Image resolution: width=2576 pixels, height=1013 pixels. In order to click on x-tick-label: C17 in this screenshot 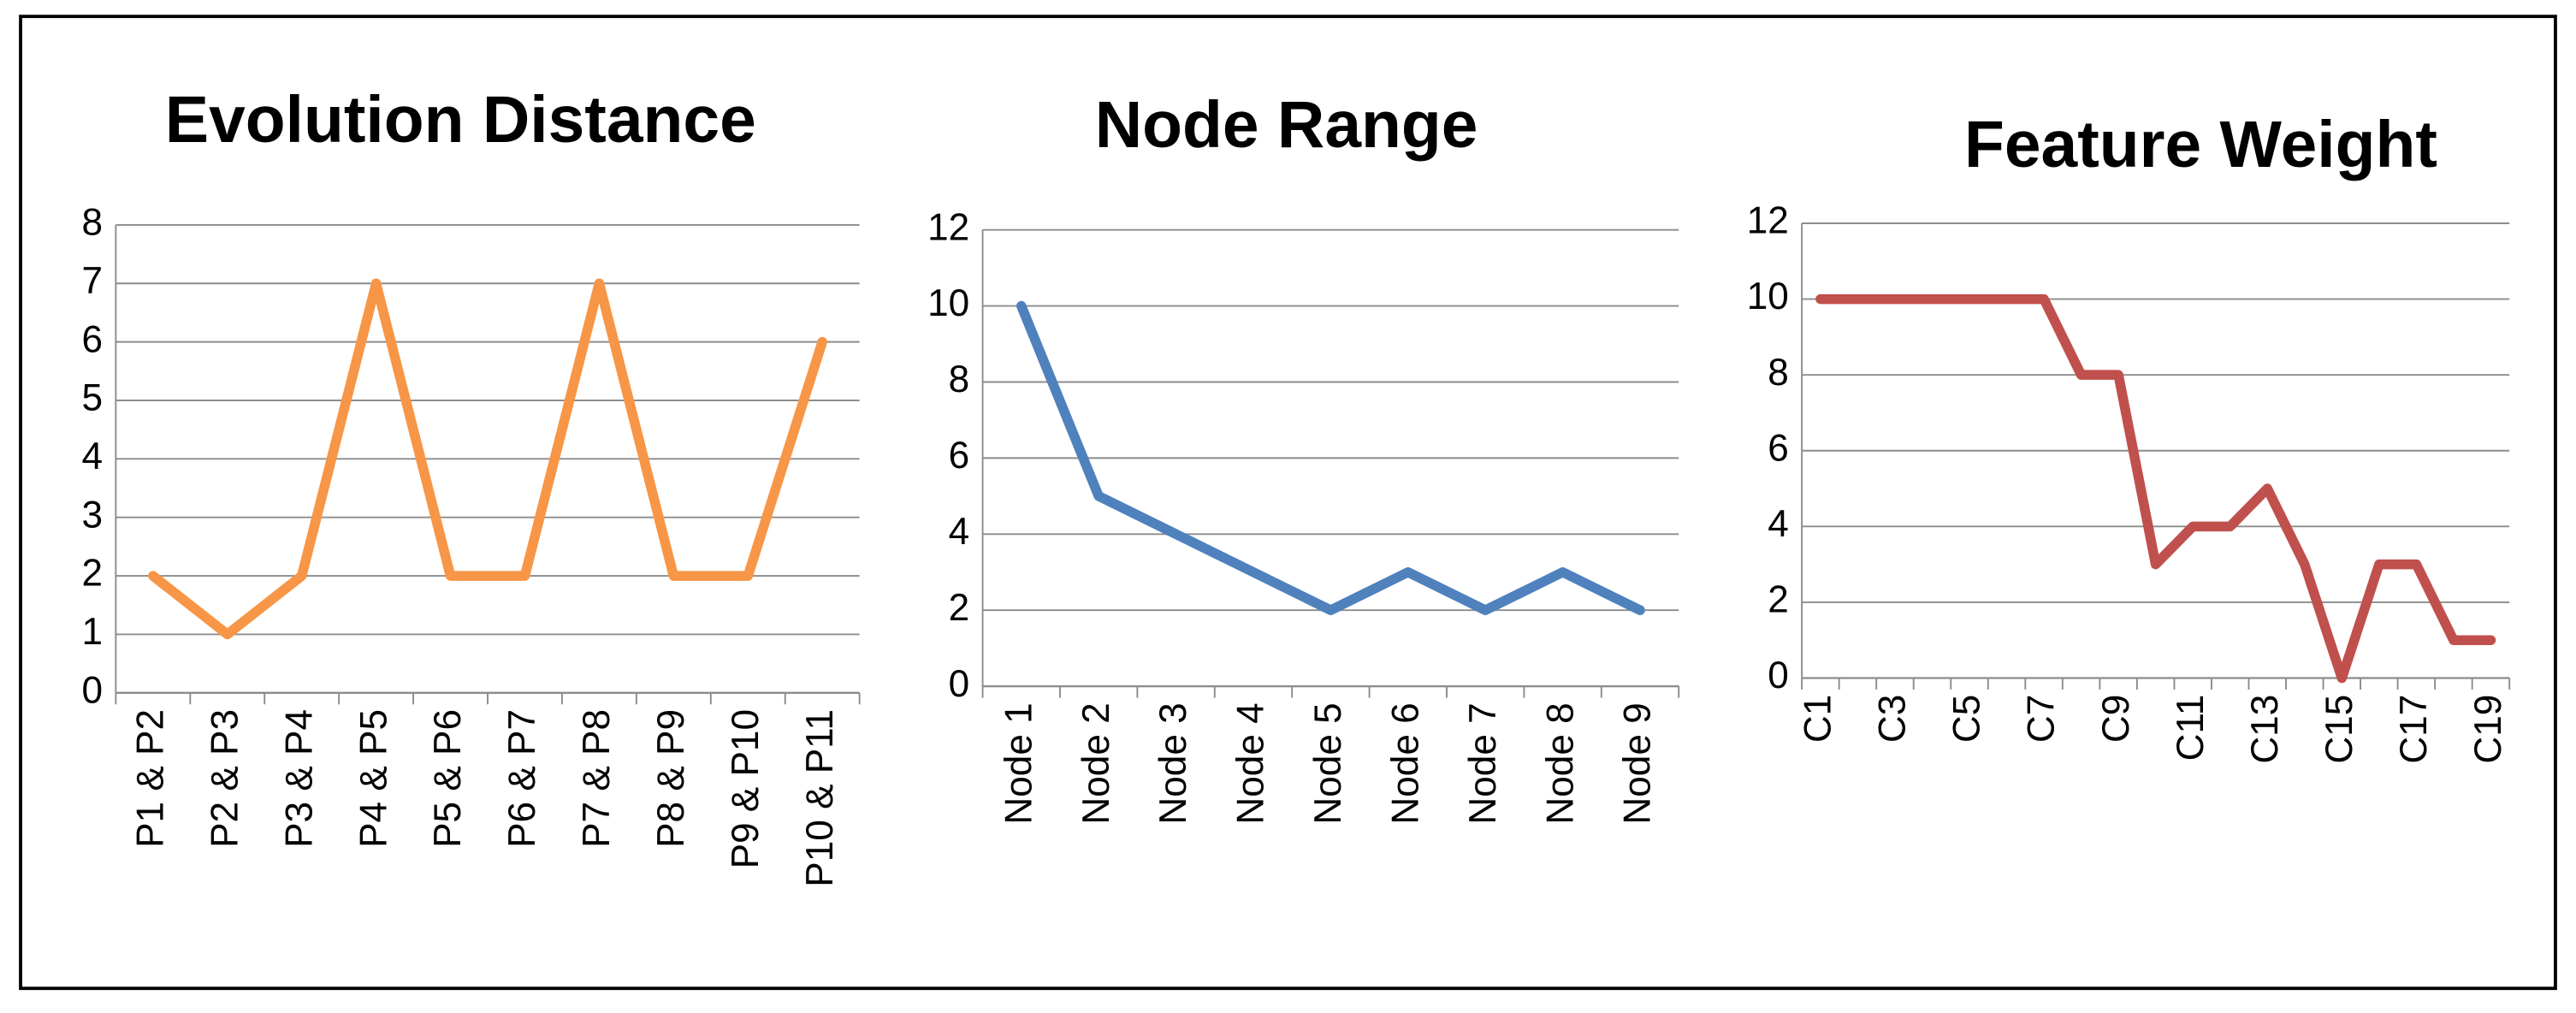, I will do `click(2414, 729)`.